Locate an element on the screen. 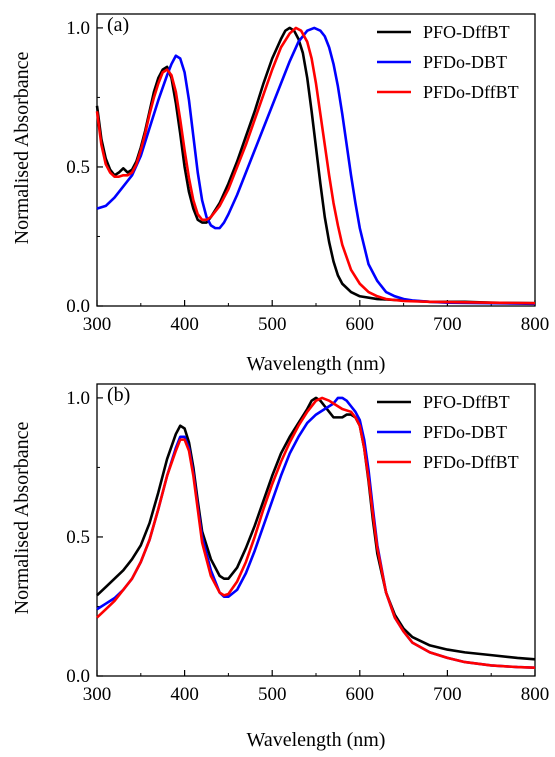  panel-label-1: (a) is located at coordinates (118, 25).